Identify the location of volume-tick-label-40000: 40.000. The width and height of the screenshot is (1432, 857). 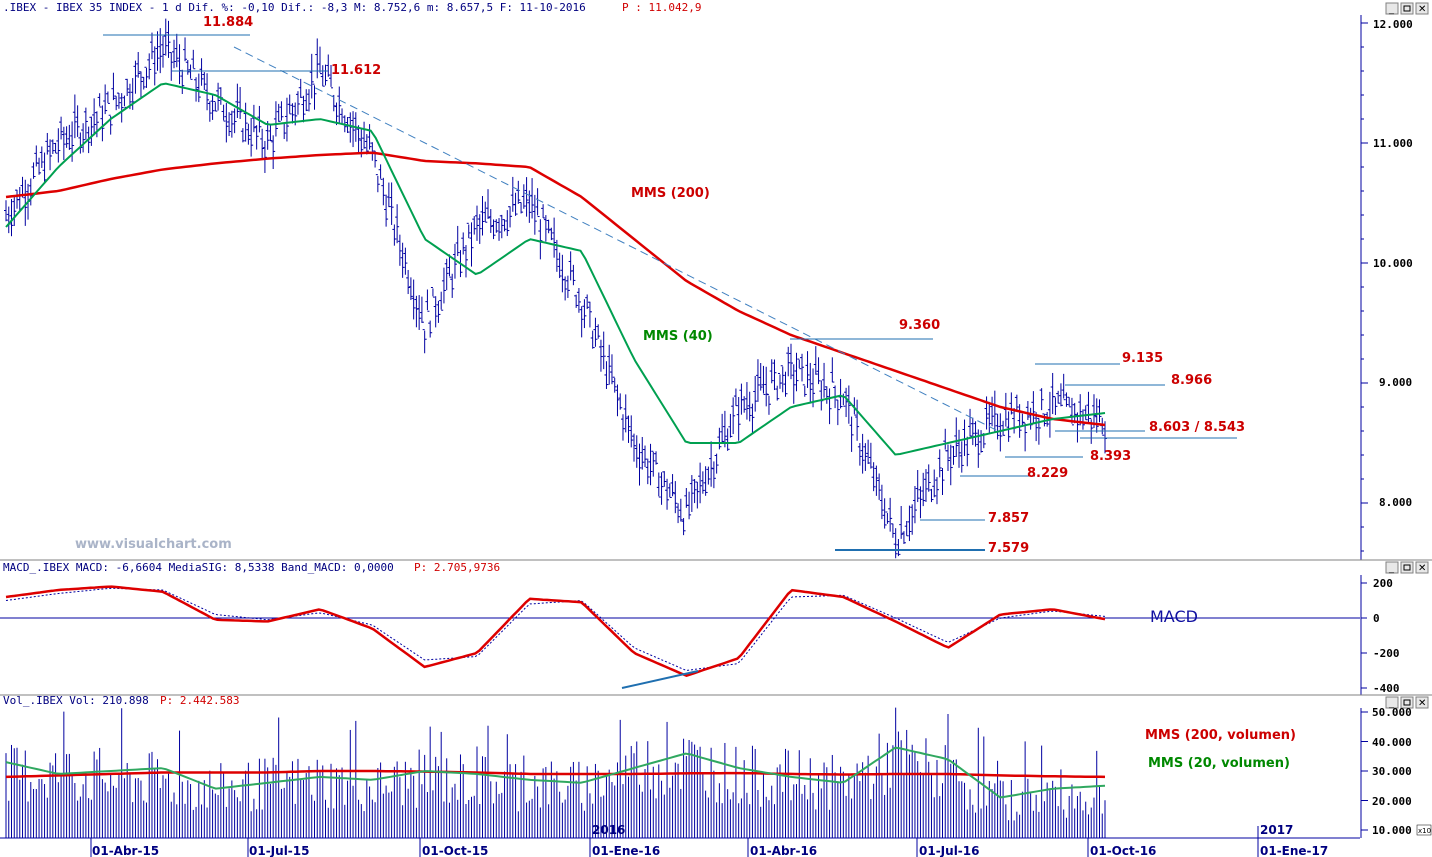
(1392, 742).